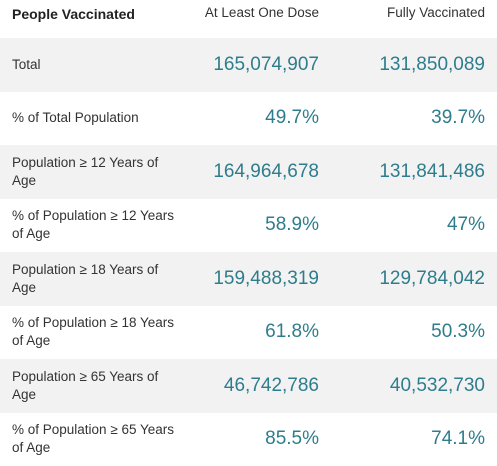 The width and height of the screenshot is (497, 466). I want to click on header-at-least-one-dose: At Least One Dose, so click(249, 12).